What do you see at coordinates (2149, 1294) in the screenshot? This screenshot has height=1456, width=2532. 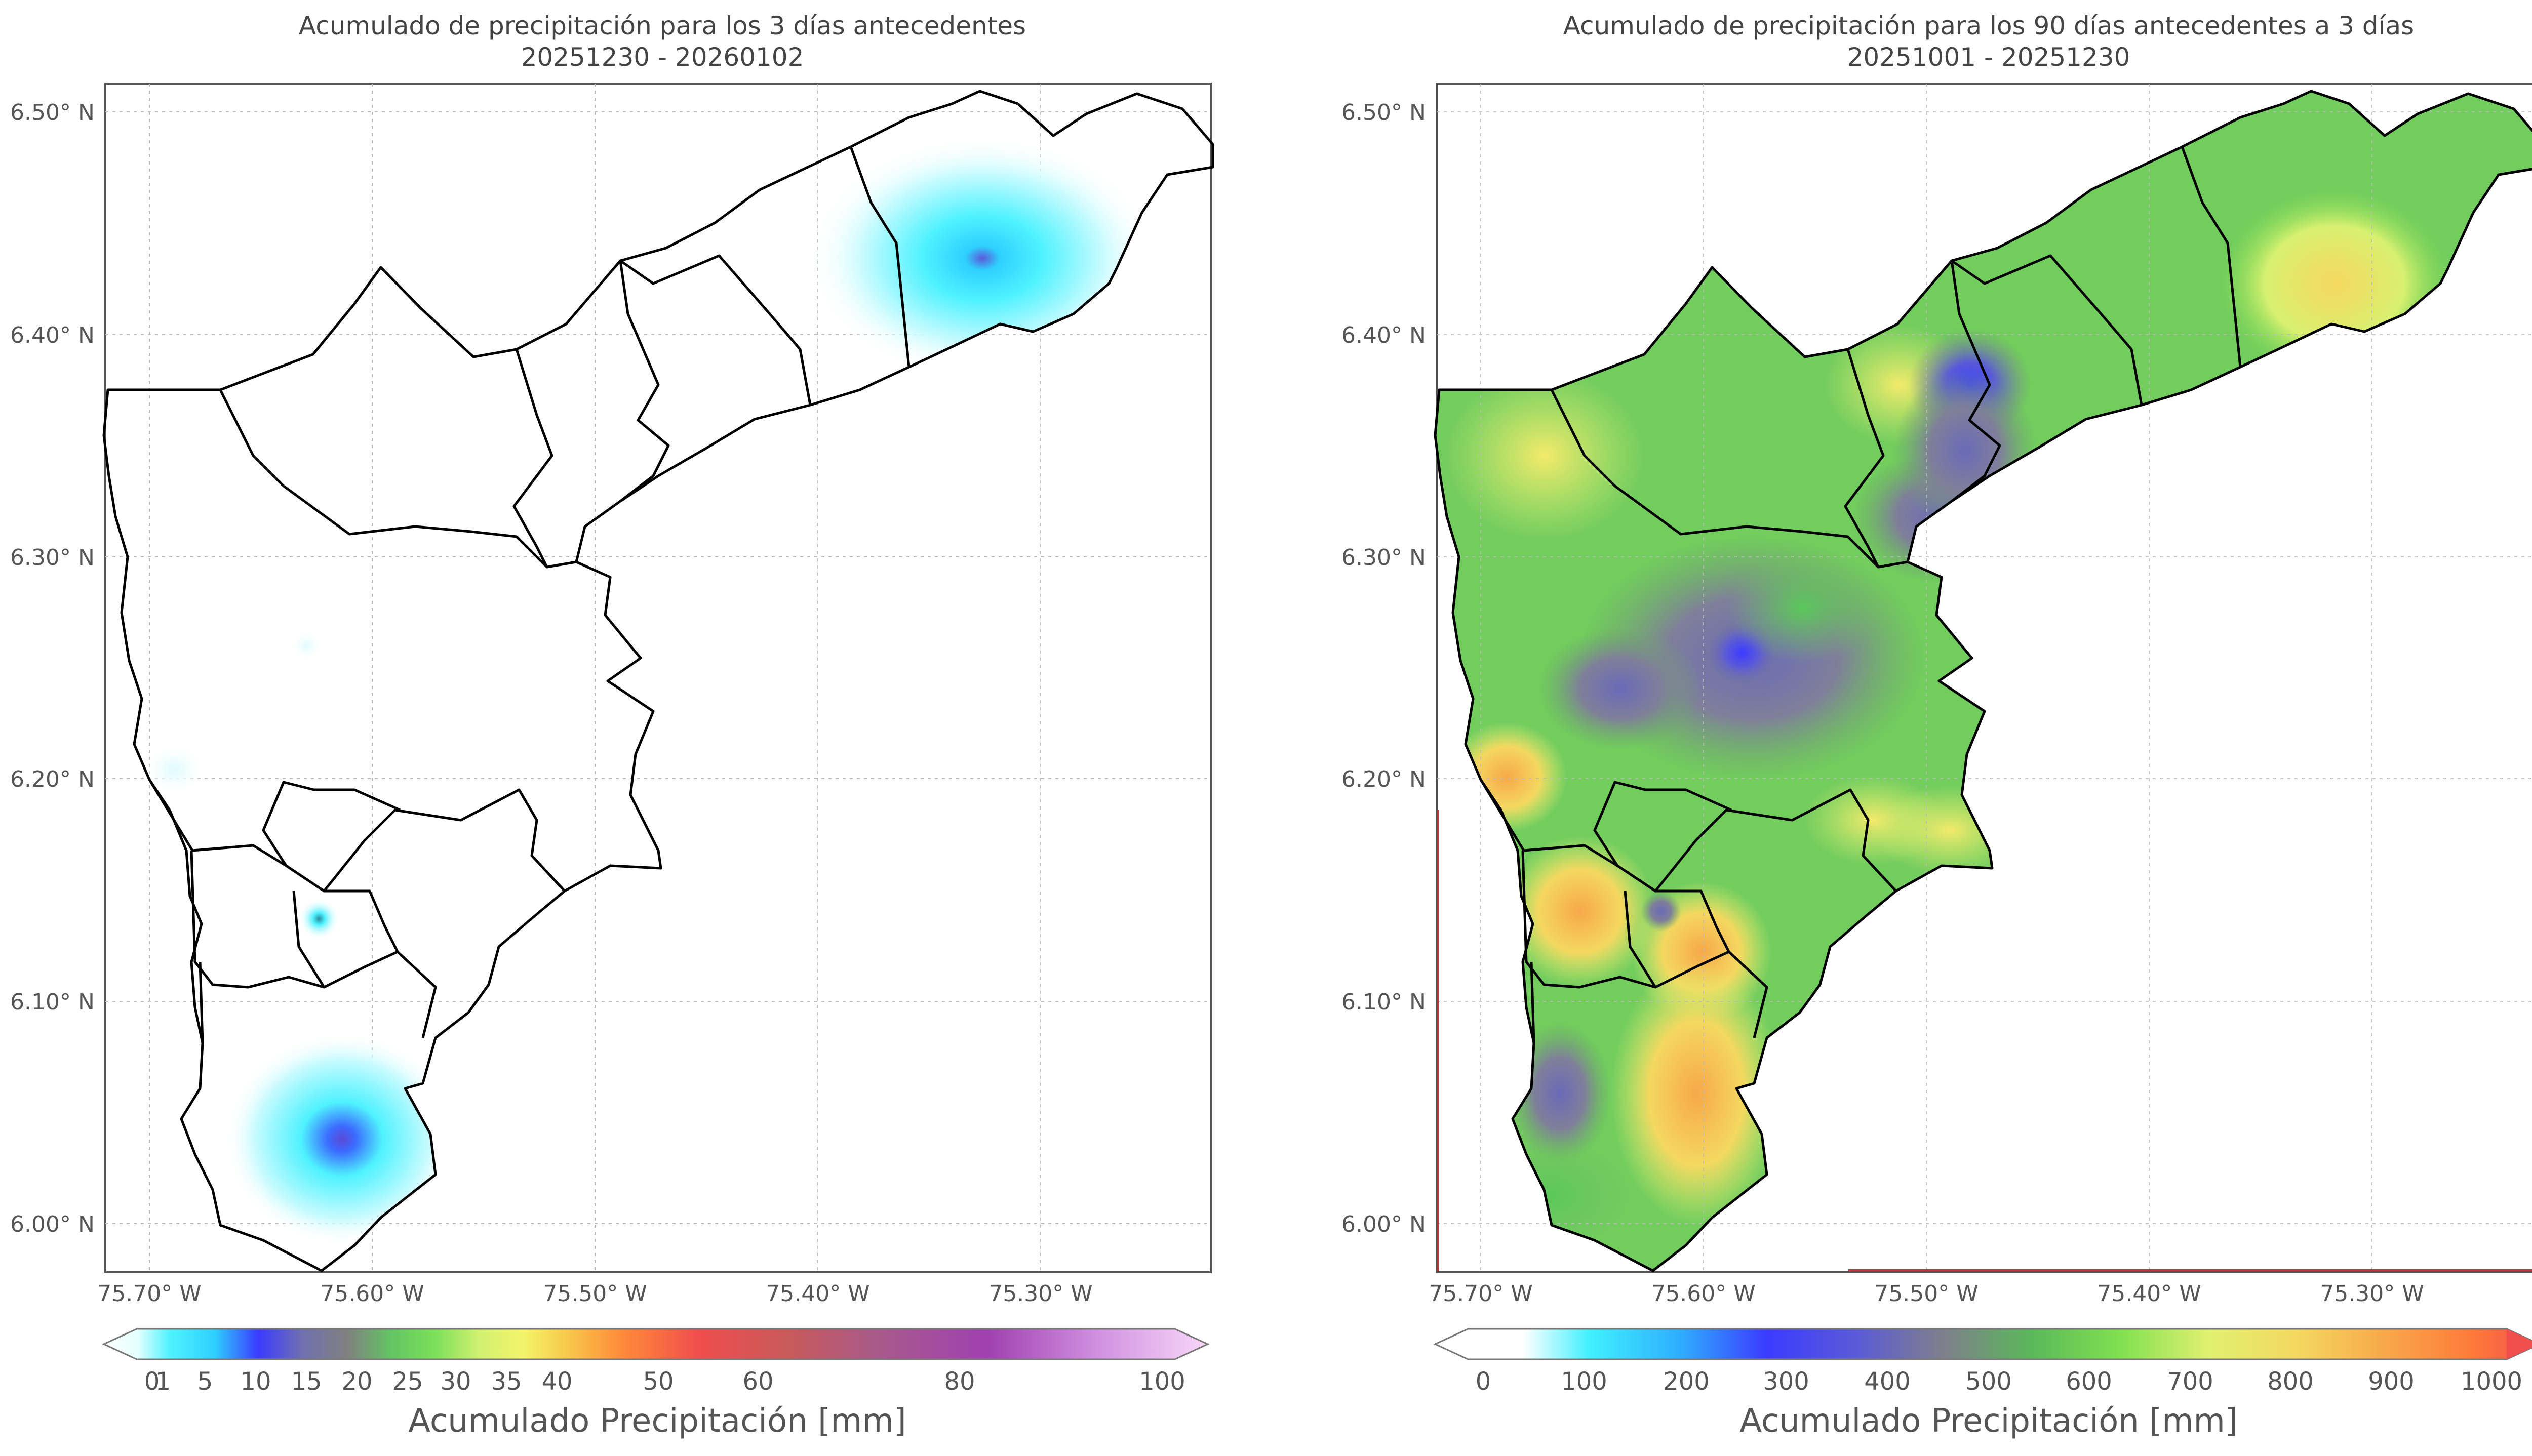 I see `right-lon-label: 75.40° W` at bounding box center [2149, 1294].